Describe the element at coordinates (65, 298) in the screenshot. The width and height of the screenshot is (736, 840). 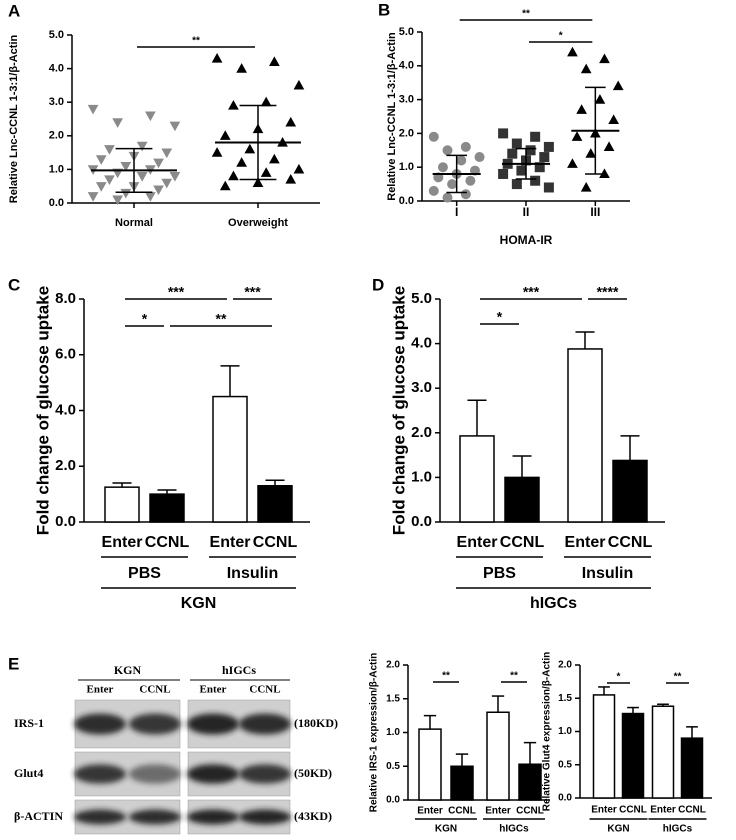
I see `y-tick-label: 8.0` at that location.